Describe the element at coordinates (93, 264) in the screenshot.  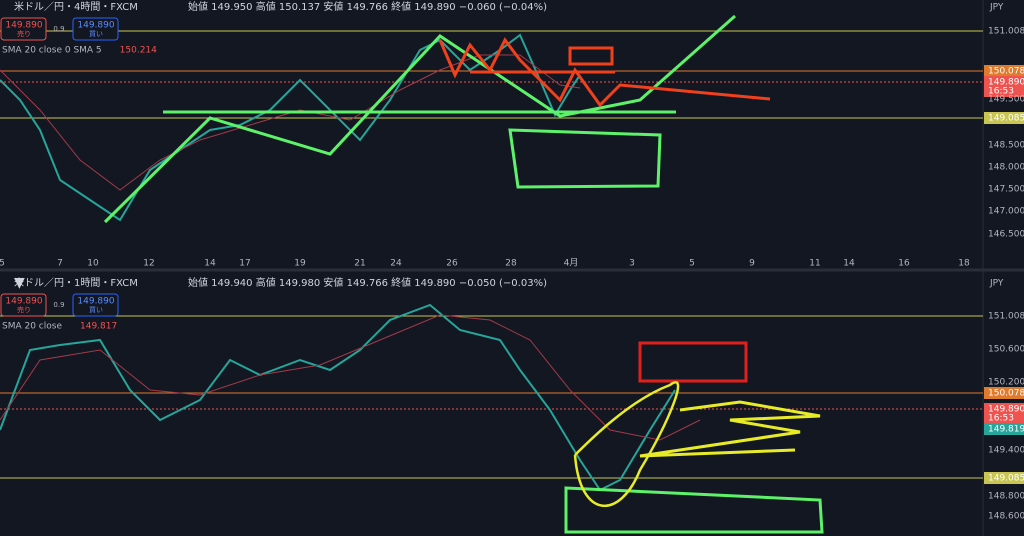
I see `date-label: 10` at that location.